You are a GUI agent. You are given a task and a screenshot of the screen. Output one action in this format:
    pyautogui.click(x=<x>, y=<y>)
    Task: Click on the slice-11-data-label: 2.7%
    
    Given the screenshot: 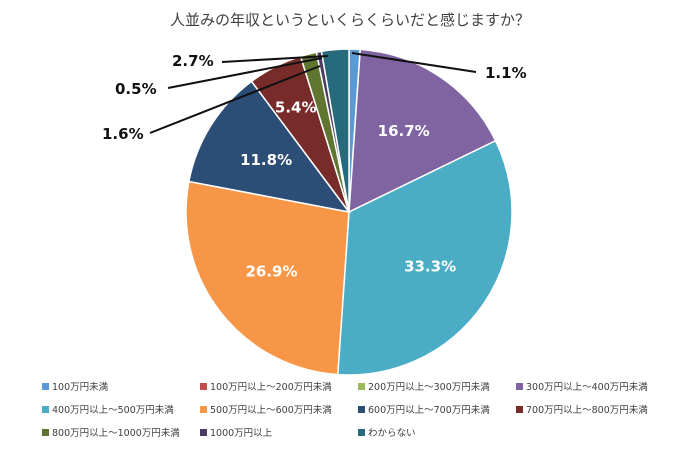 What is the action you would take?
    pyautogui.click(x=193, y=61)
    